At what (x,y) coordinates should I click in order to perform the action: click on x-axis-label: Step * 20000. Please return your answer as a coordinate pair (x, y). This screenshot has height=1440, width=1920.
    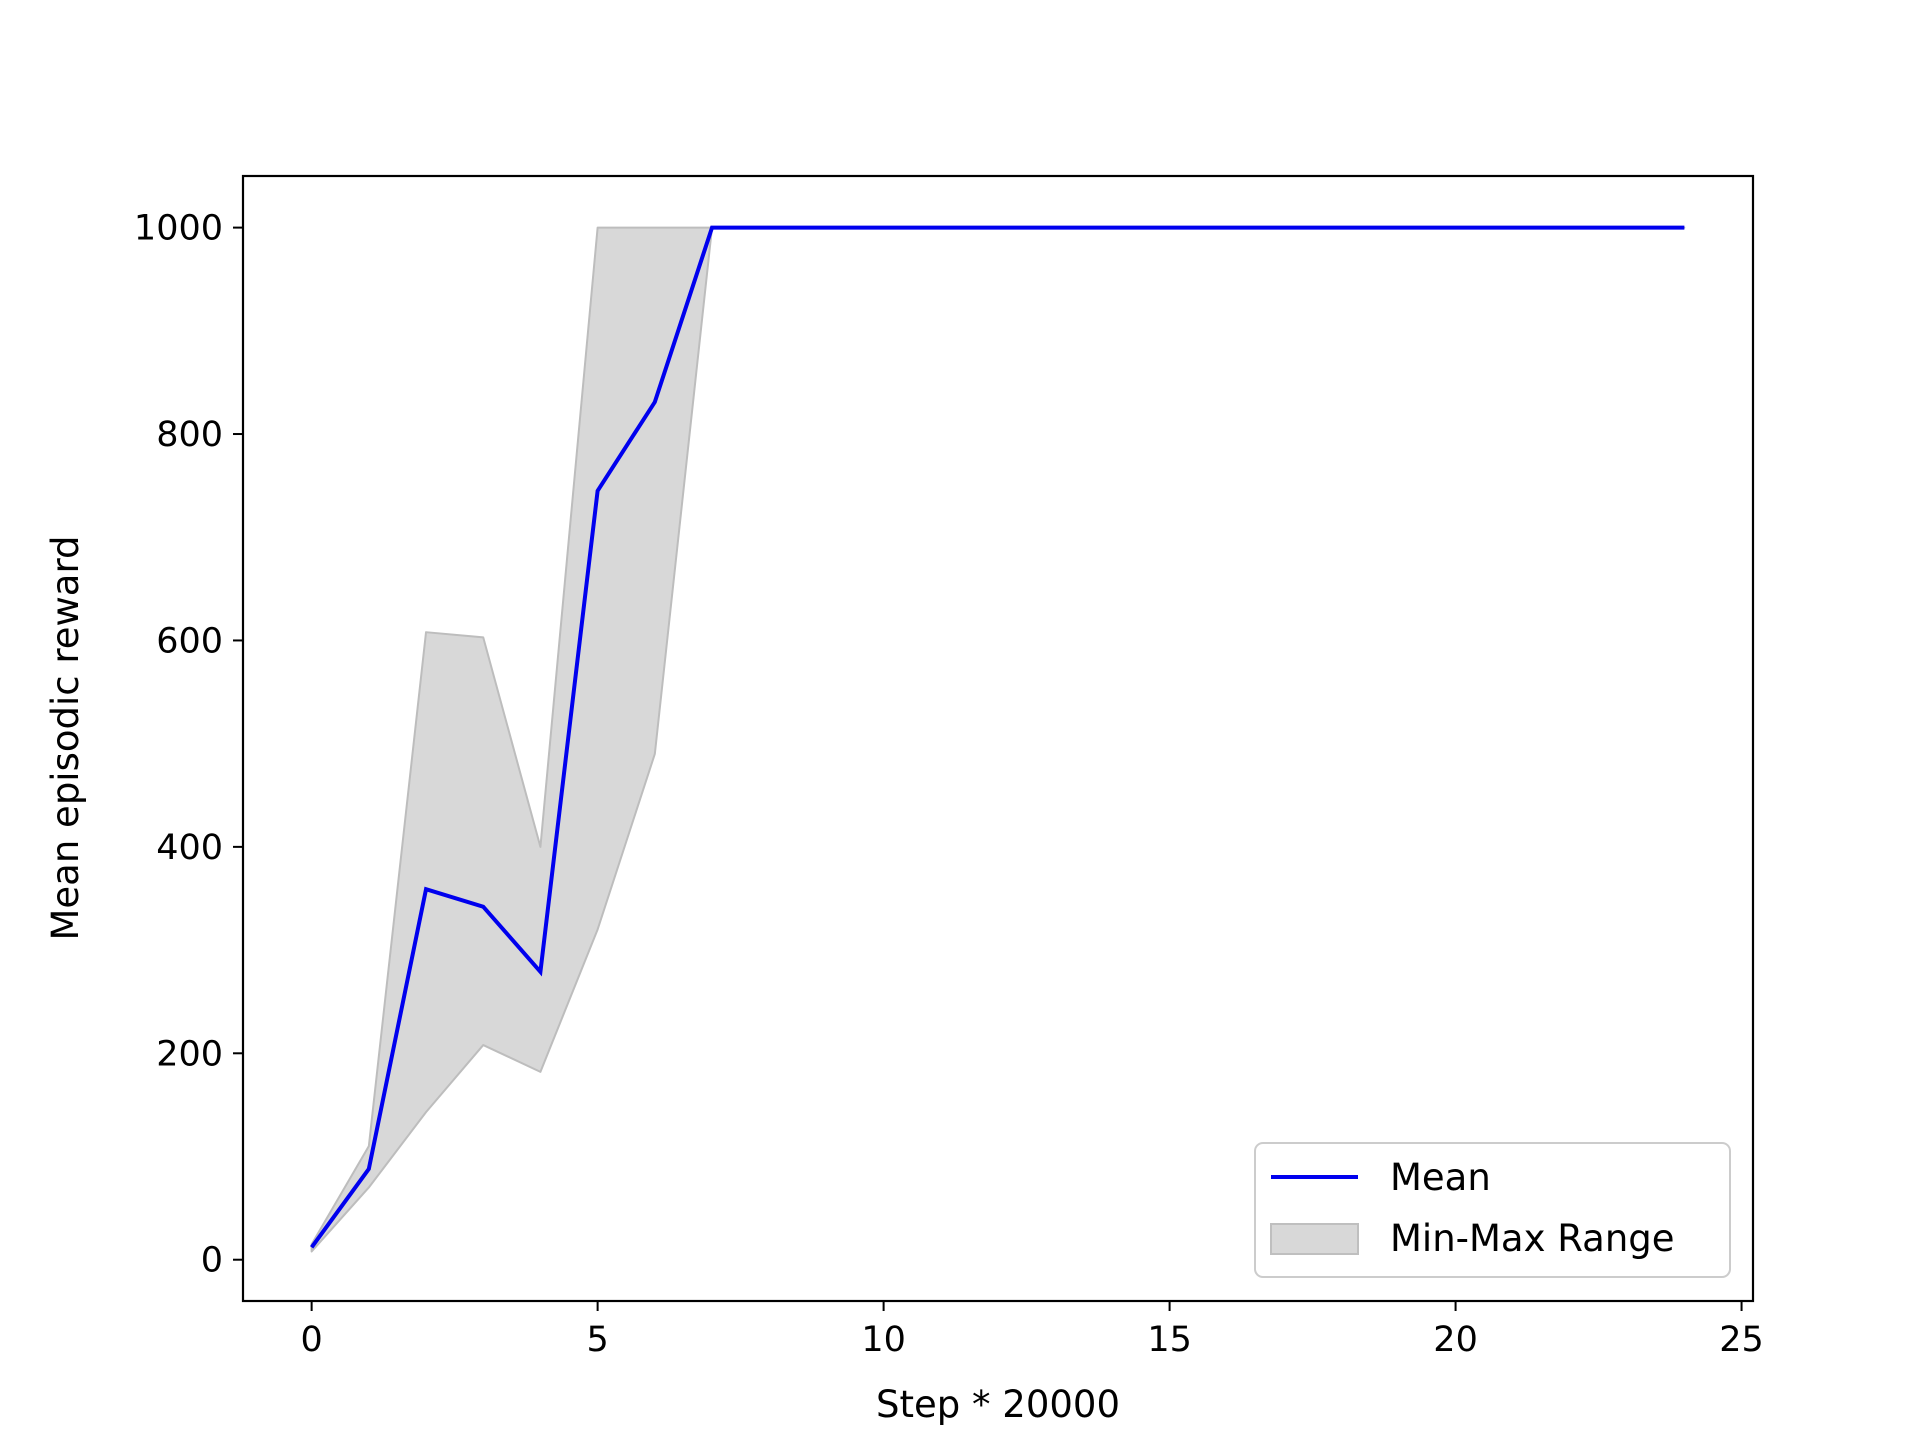
    Looking at the image, I should click on (998, 1404).